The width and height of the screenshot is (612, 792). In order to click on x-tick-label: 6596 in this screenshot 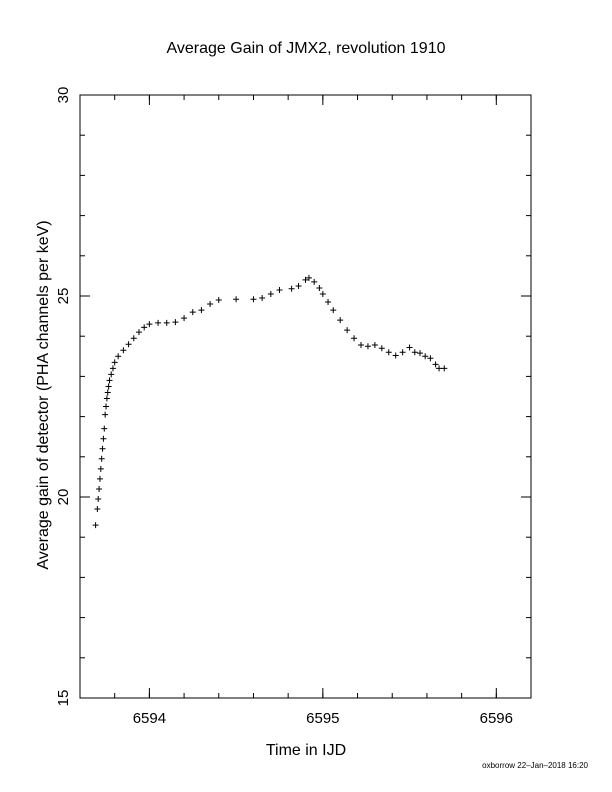, I will do `click(496, 718)`.